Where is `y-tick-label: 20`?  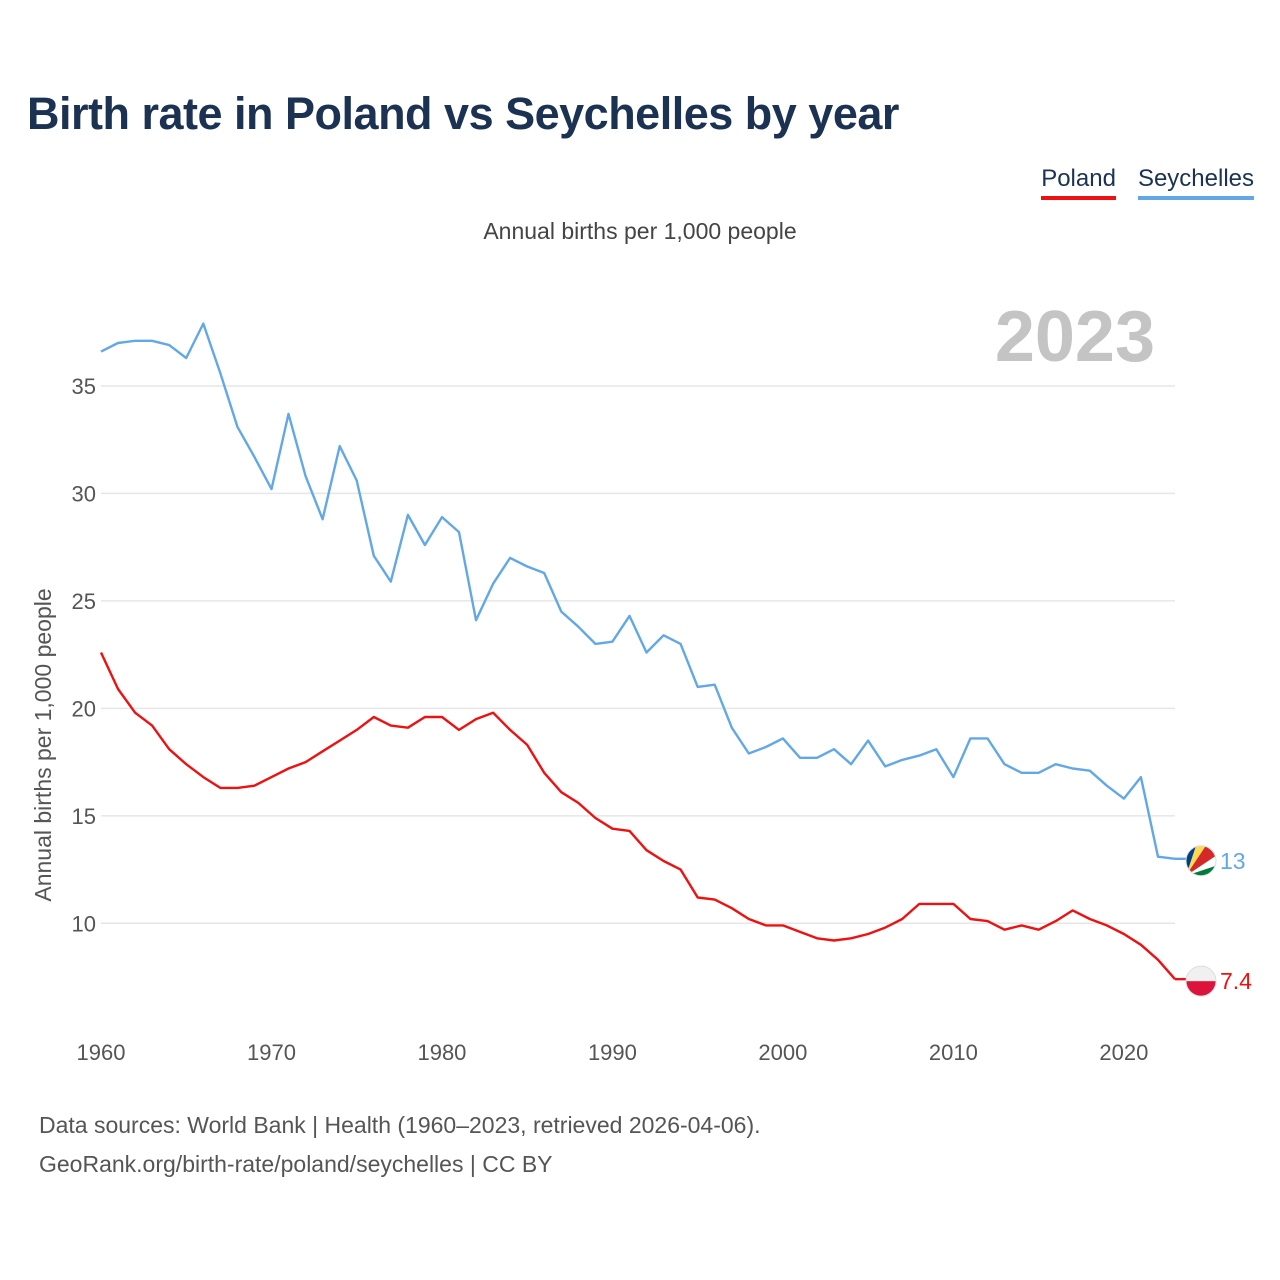
y-tick-label: 20 is located at coordinates (84, 708).